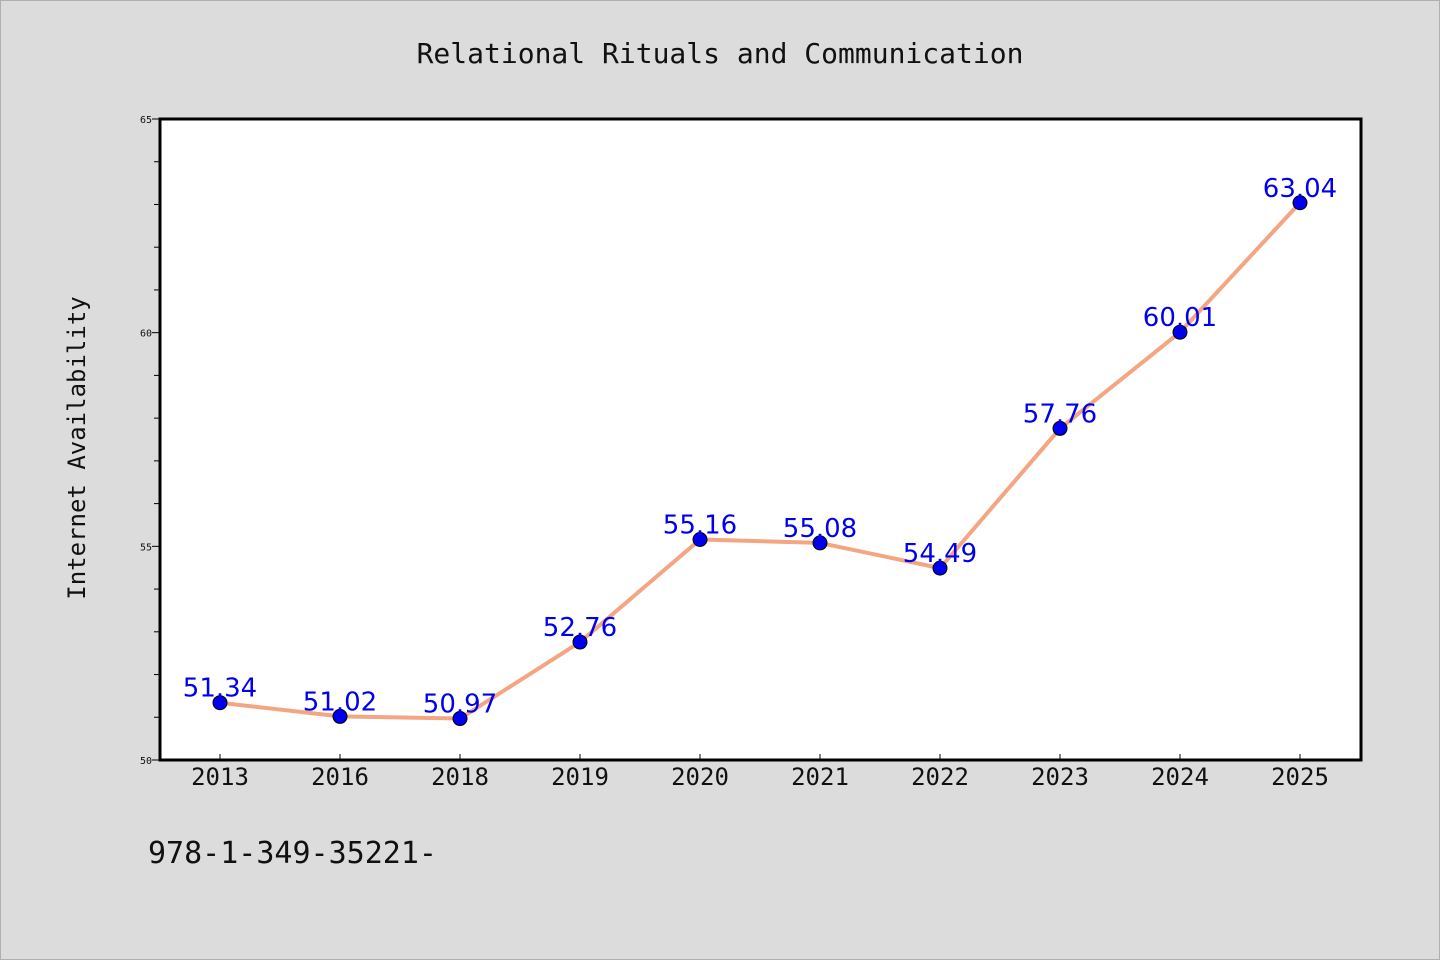  I want to click on y-tick-label: 55, so click(146, 547).